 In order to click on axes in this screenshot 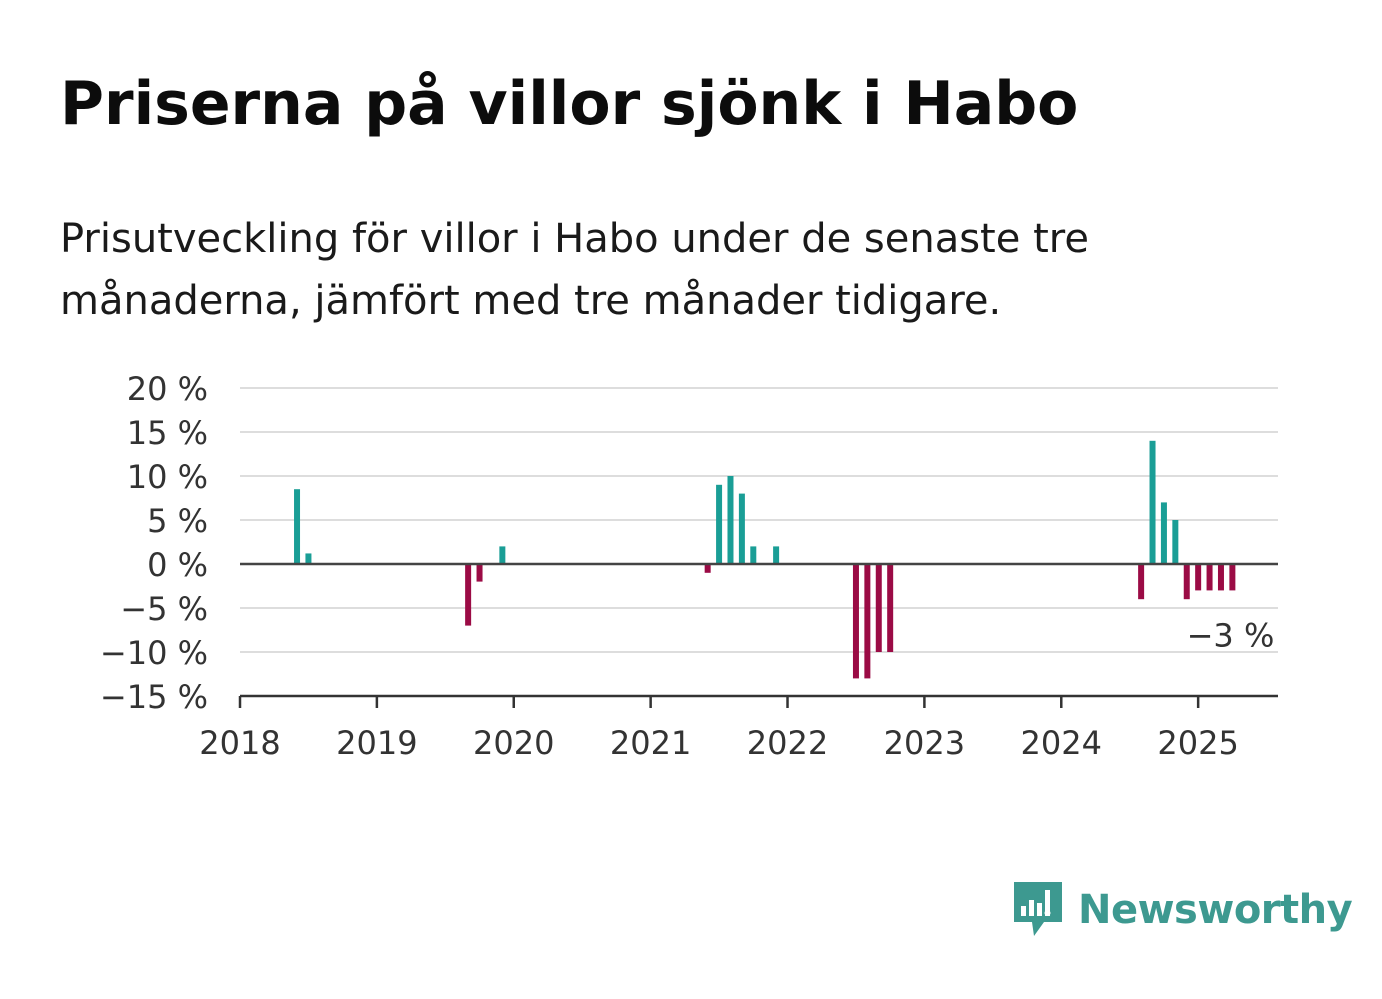, I will do `click(758, 635)`.